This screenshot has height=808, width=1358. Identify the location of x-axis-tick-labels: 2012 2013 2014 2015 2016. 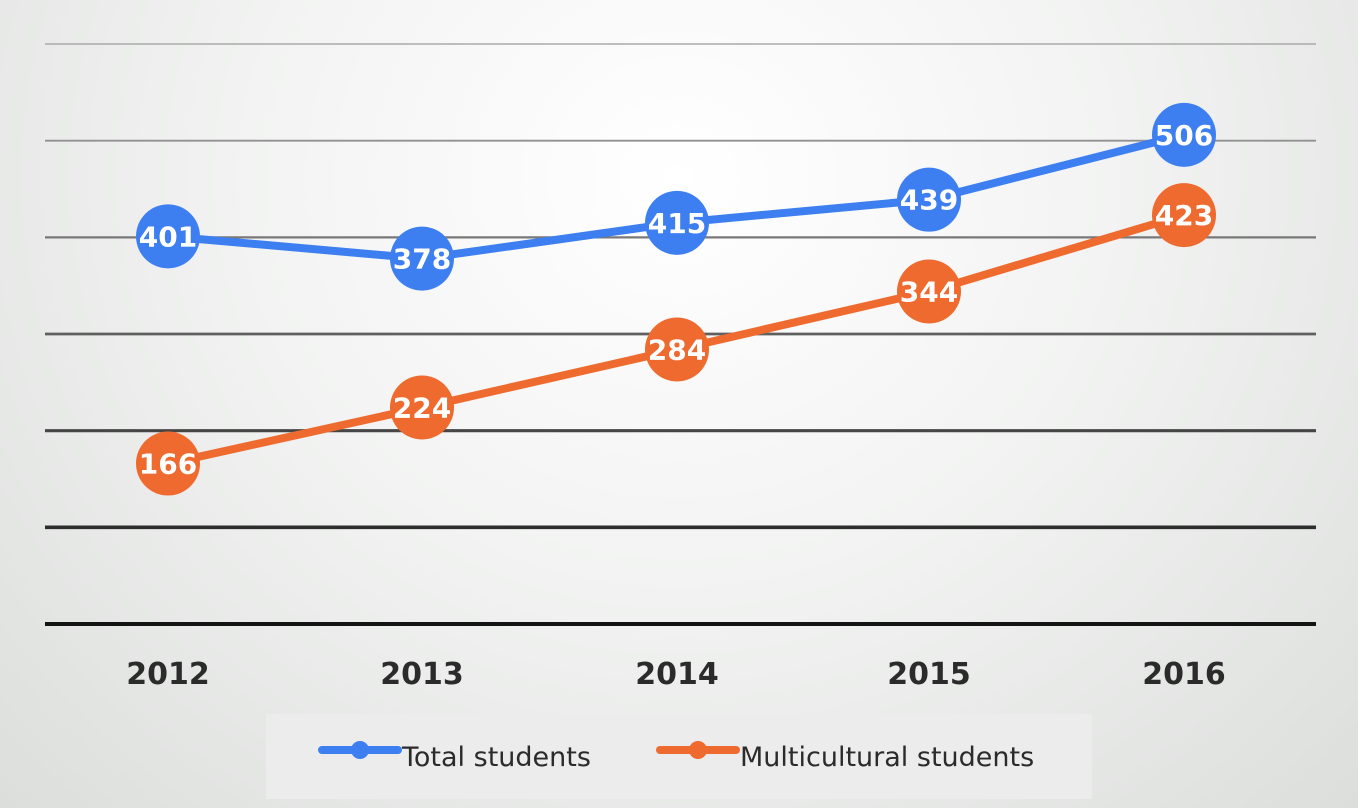
(676, 674).